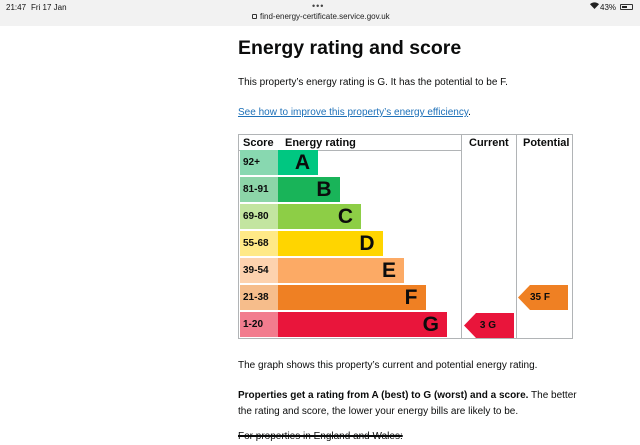 Image resolution: width=640 pixels, height=445 pixels. Describe the element at coordinates (350, 48) in the screenshot. I see `page-title: Energy rating and score` at that location.